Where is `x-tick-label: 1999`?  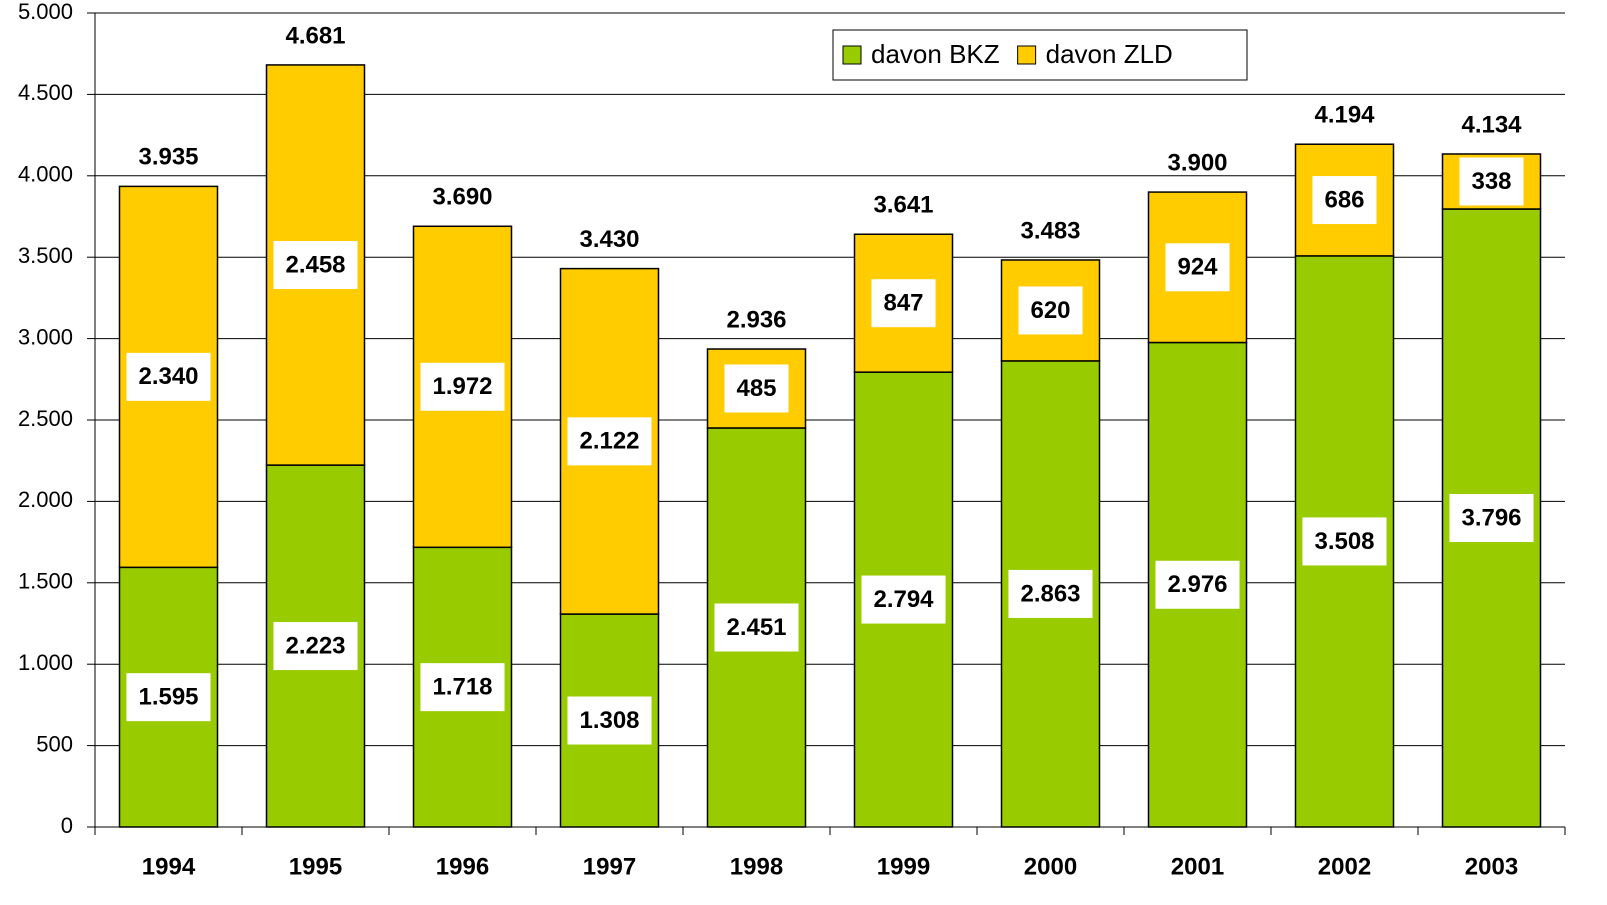
x-tick-label: 1999 is located at coordinates (903, 866).